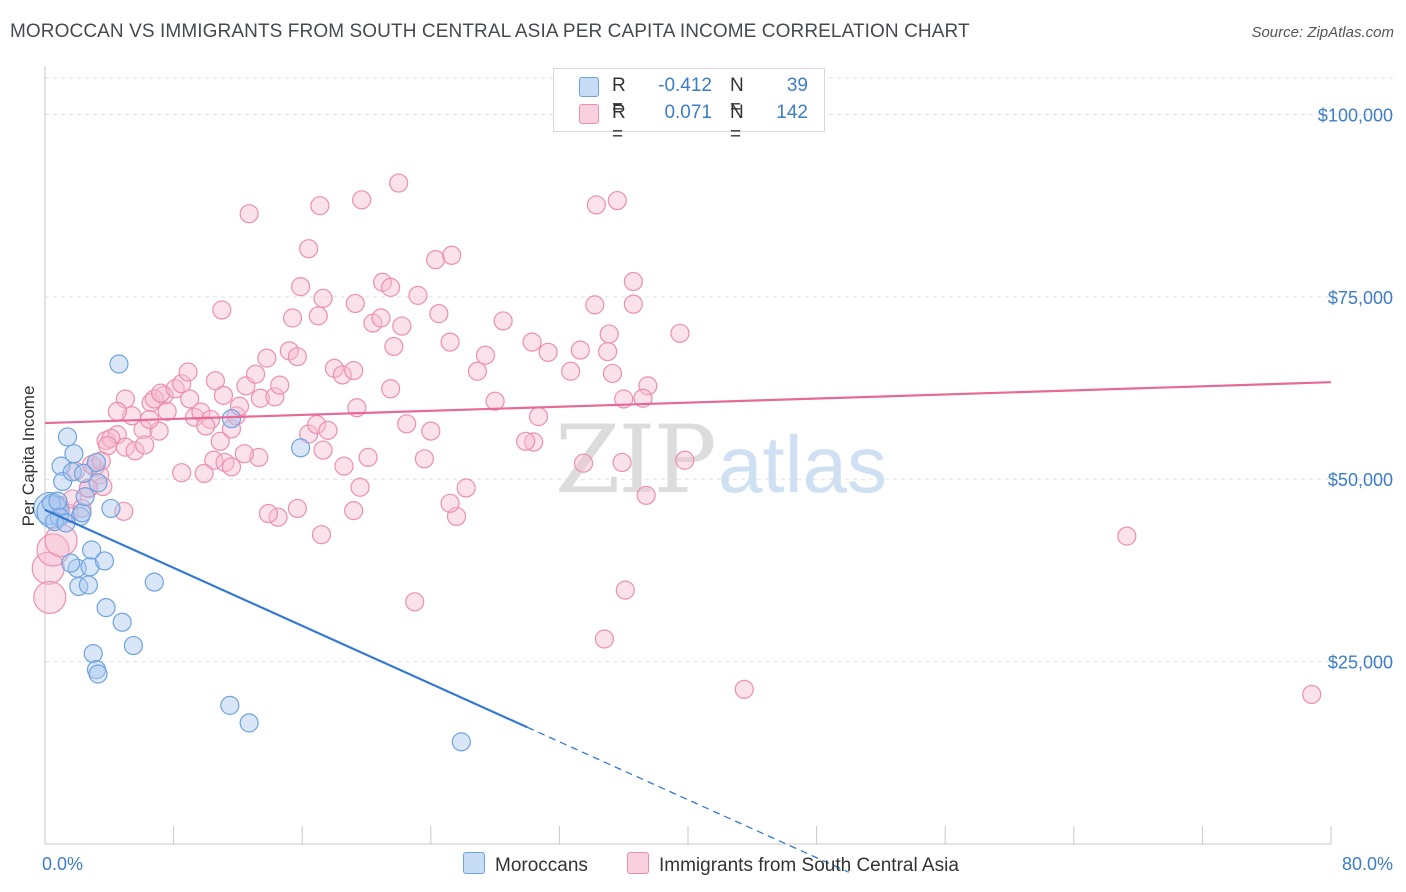 This screenshot has width=1406, height=892. What do you see at coordinates (62, 864) in the screenshot?
I see `x-tick-min: 0.0%` at bounding box center [62, 864].